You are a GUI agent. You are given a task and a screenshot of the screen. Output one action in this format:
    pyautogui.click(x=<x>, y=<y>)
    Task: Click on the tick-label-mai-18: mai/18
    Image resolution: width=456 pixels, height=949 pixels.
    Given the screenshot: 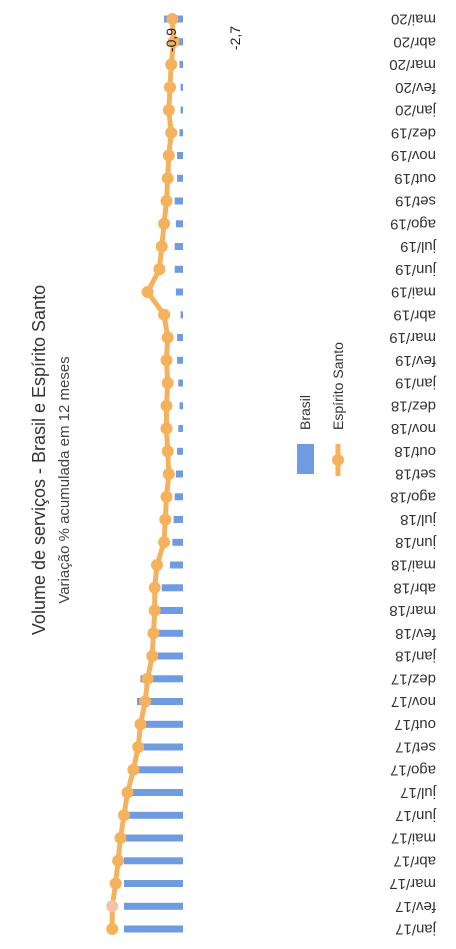 What is the action you would take?
    pyautogui.click(x=413, y=565)
    